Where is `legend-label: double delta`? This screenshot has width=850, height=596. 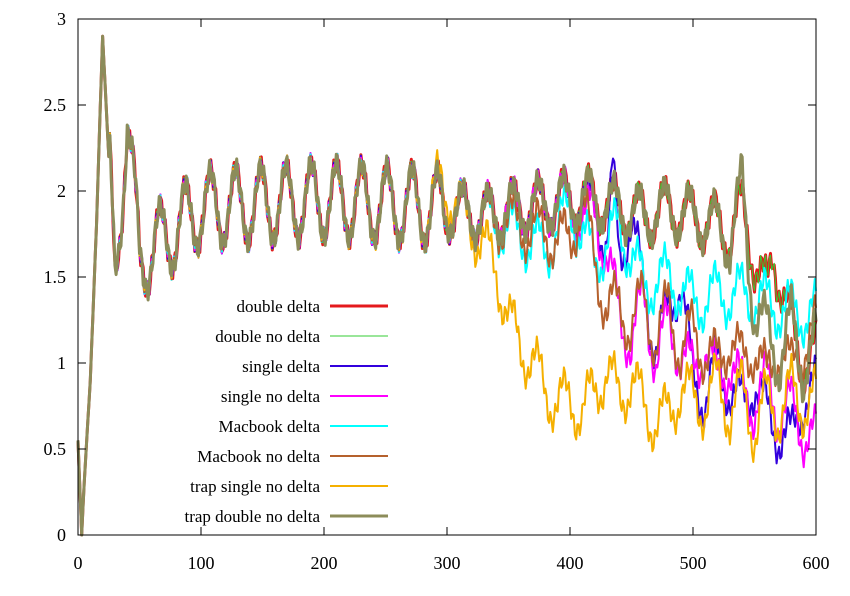
legend-label: double delta is located at coordinates (278, 306).